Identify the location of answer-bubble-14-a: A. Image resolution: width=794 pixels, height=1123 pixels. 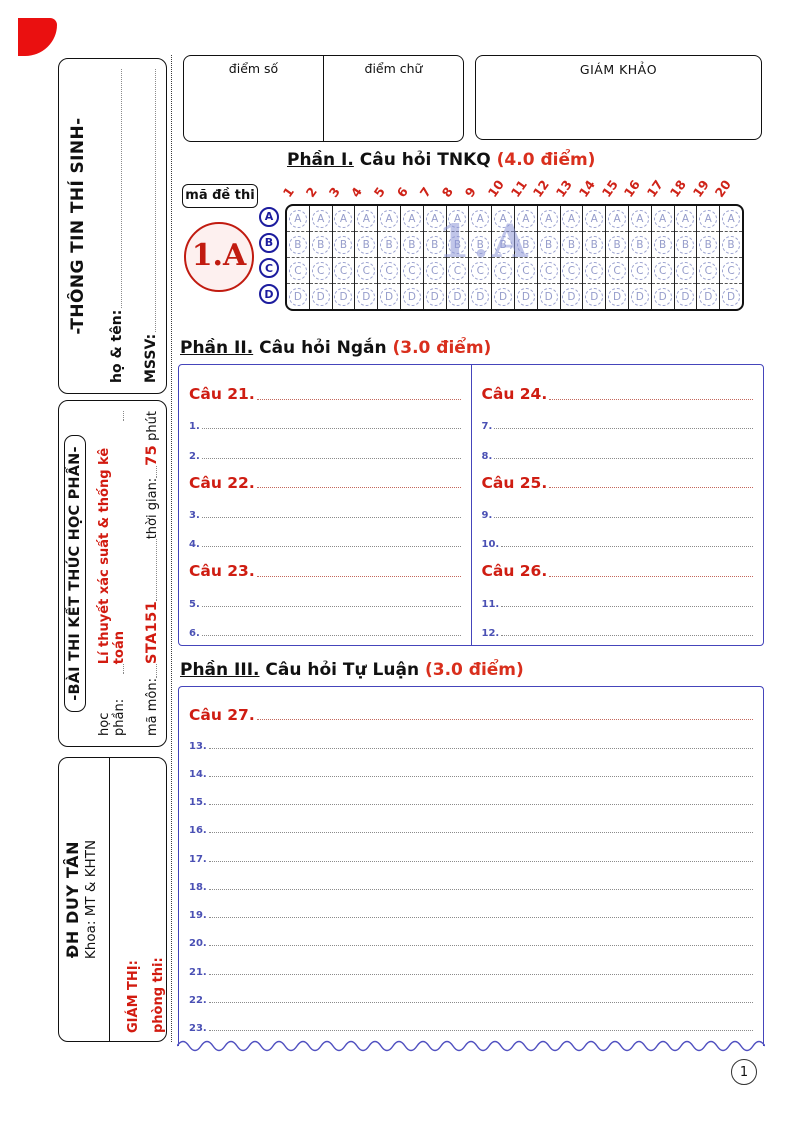
(594, 218).